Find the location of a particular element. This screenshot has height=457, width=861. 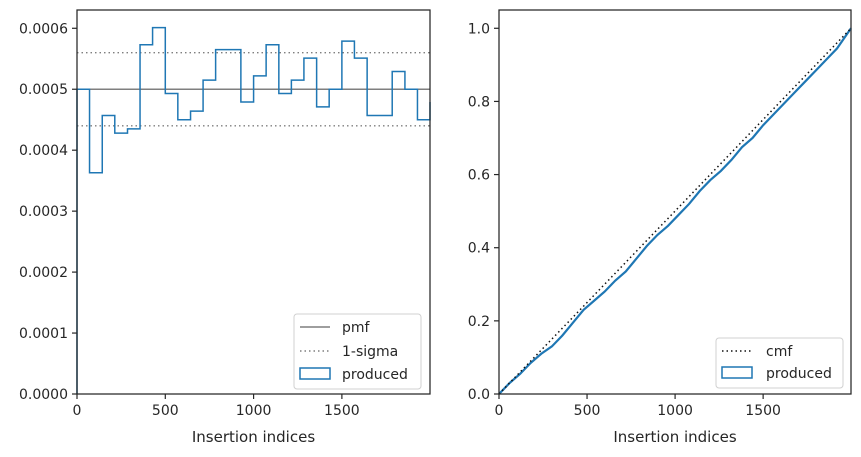

y-tick-label: 0.0006 is located at coordinates (43, 29).